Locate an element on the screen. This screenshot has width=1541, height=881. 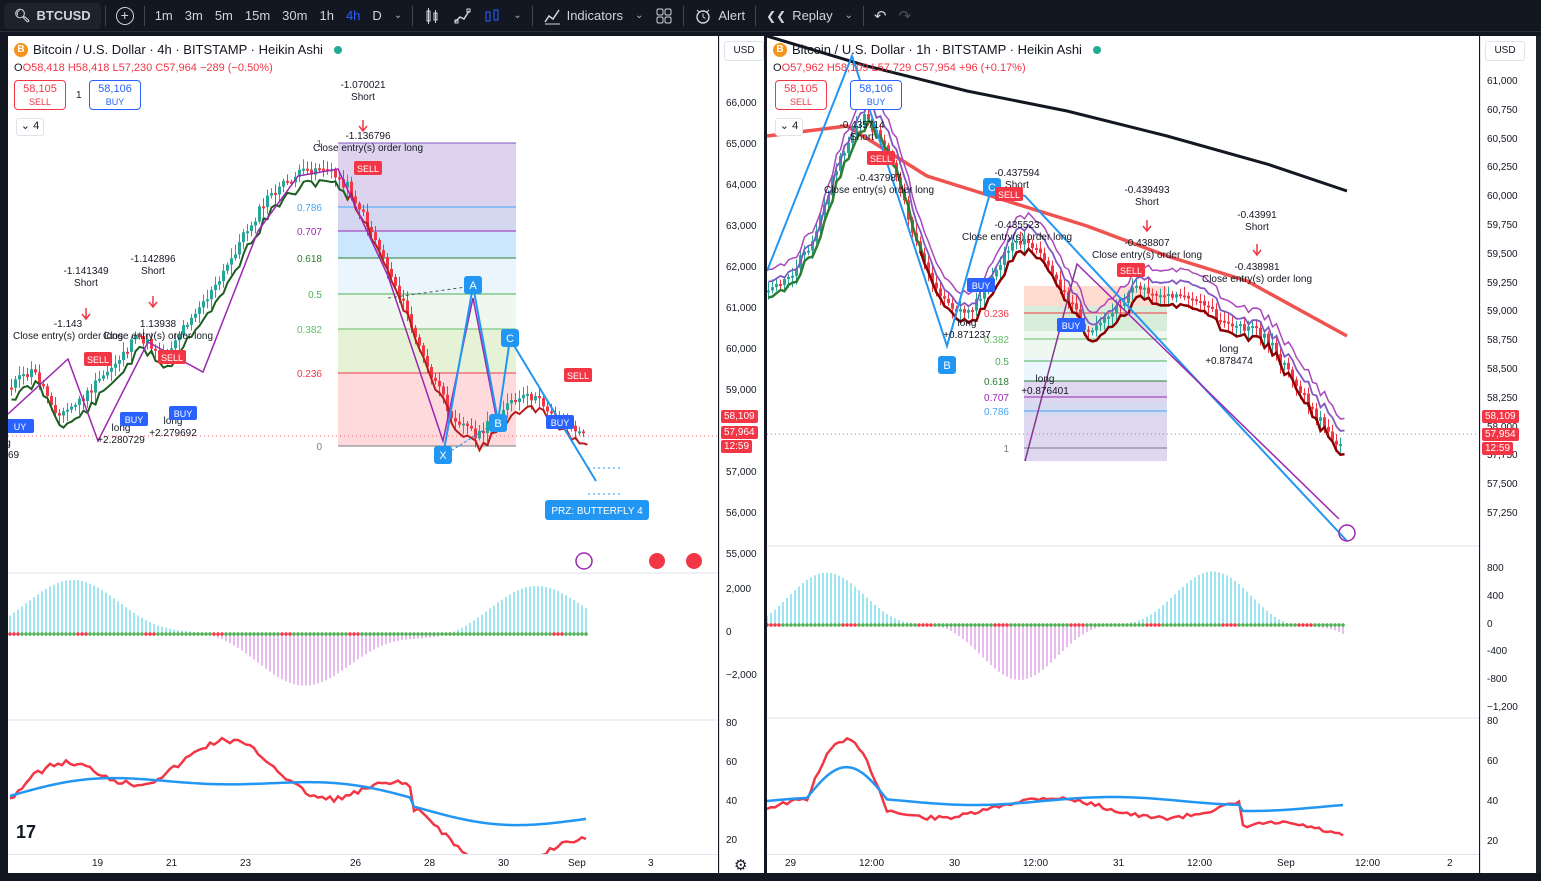
compare-symbol-button: + is located at coordinates (125, 16).